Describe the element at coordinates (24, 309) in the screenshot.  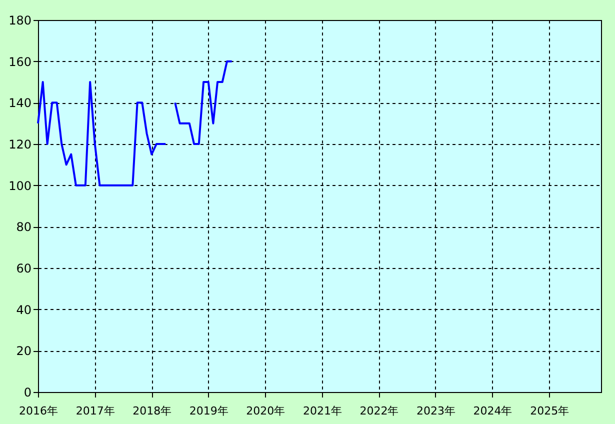
I see `y-tick-label: 40` at that location.